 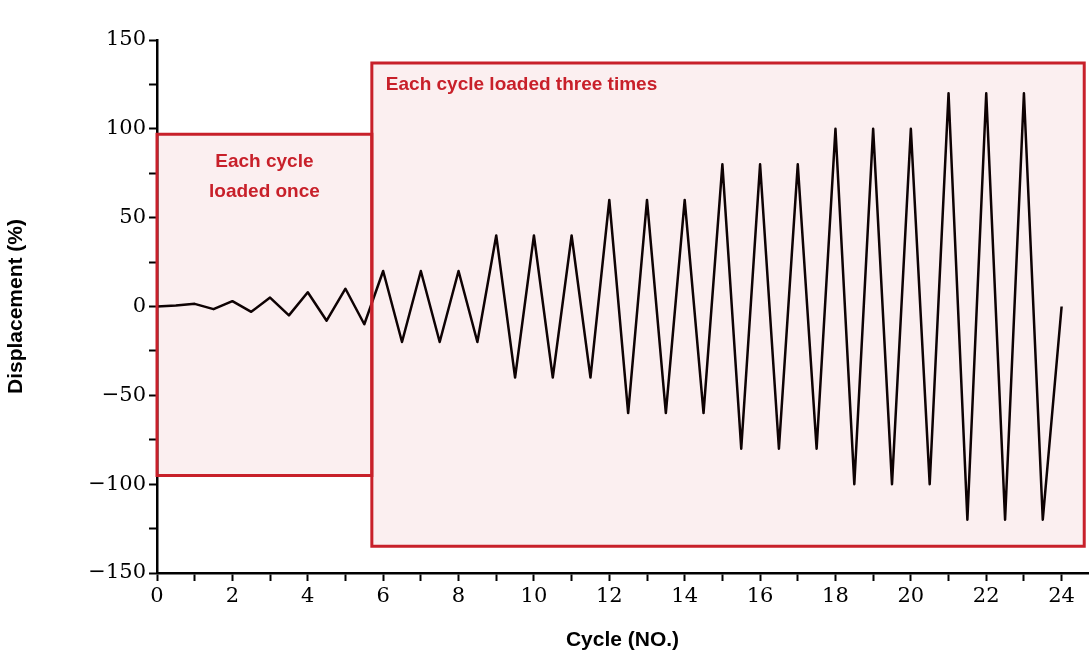 What do you see at coordinates (117, 482) in the screenshot?
I see `y-tick-label: −100` at bounding box center [117, 482].